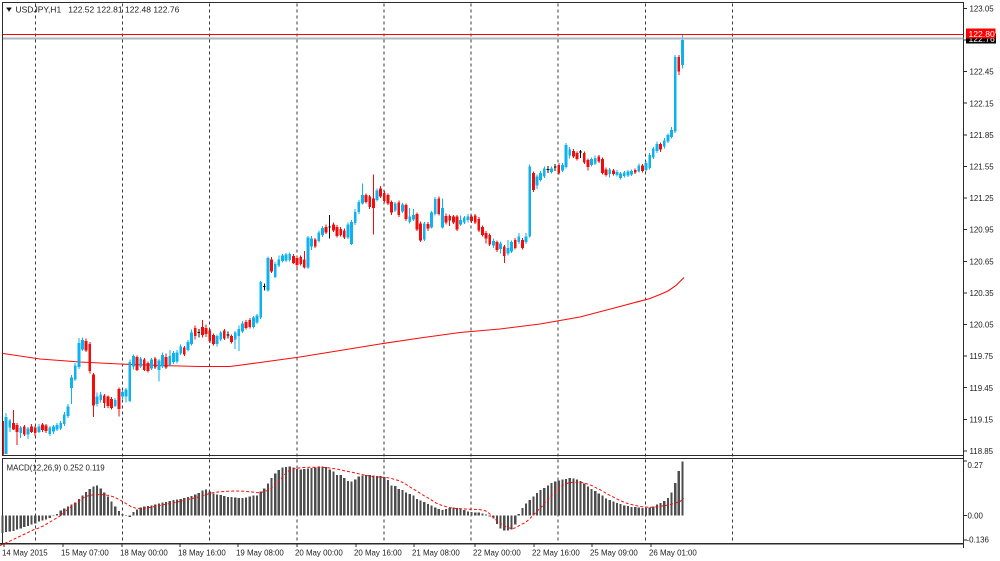 The image size is (1000, 561). I want to click on svg-text: 22 May 00:00, so click(497, 553).